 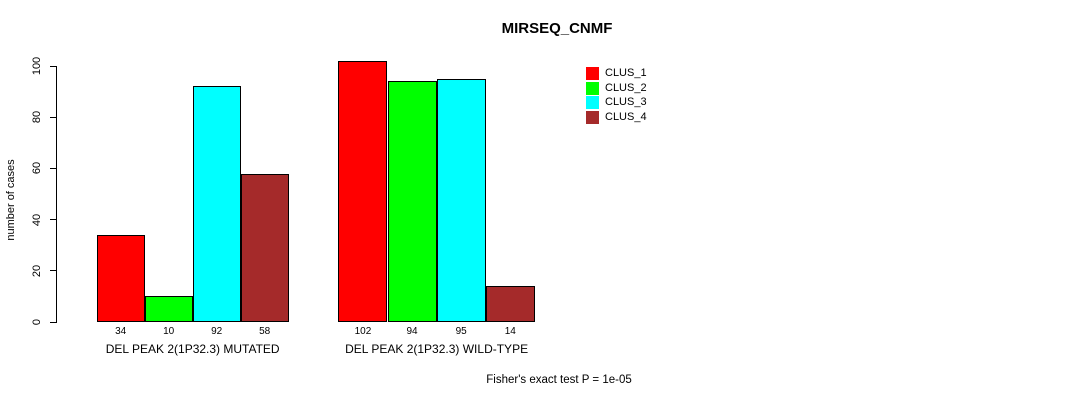 I want to click on legend-label-clus_1: CLUS_1, so click(x=626, y=73).